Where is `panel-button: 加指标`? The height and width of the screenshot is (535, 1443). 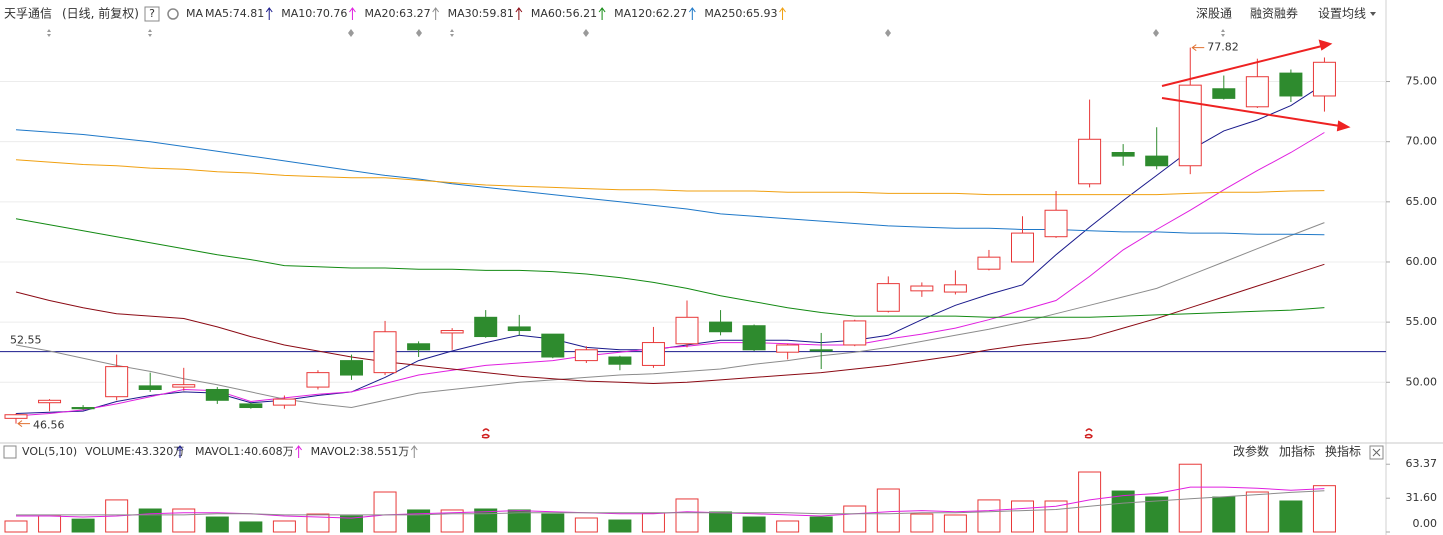
panel-button: 加指标 is located at coordinates (1297, 451).